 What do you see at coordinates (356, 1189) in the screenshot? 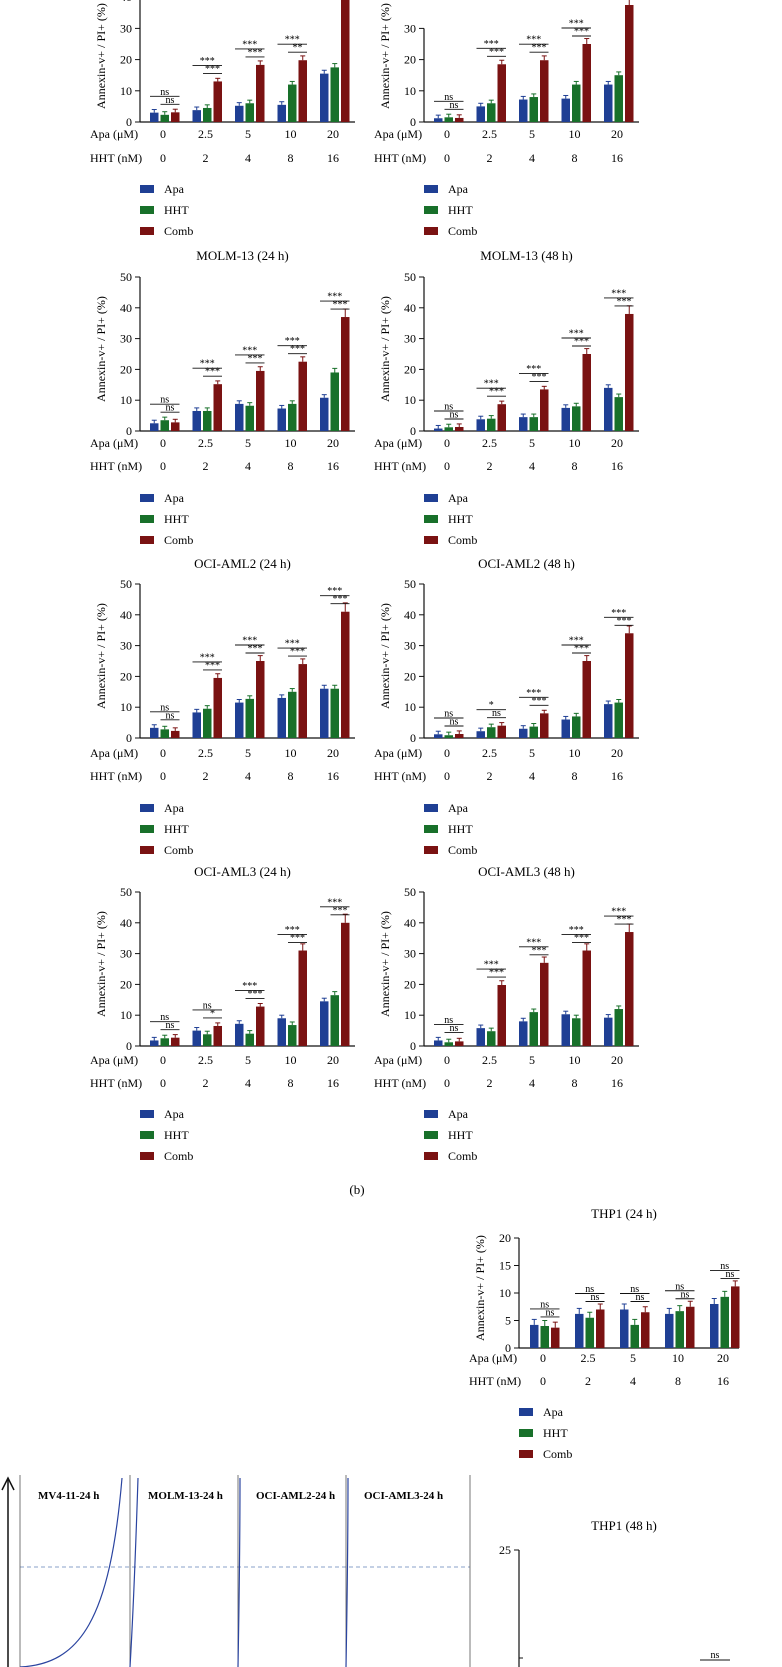
I see `panel-label: (b)` at bounding box center [356, 1189].